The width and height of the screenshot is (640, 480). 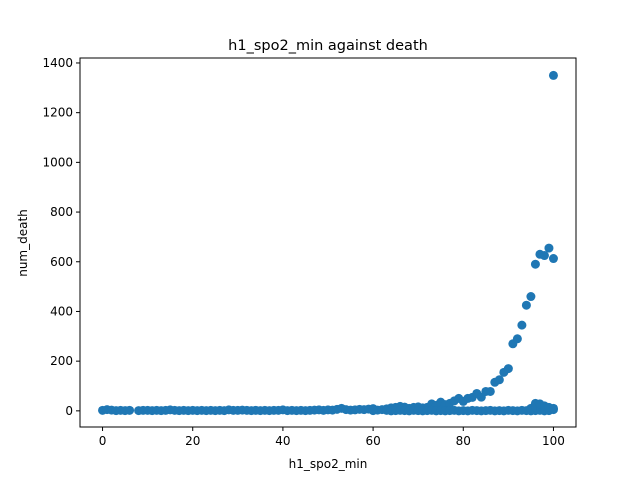 I want to click on x-tick-label: 80, so click(x=463, y=441).